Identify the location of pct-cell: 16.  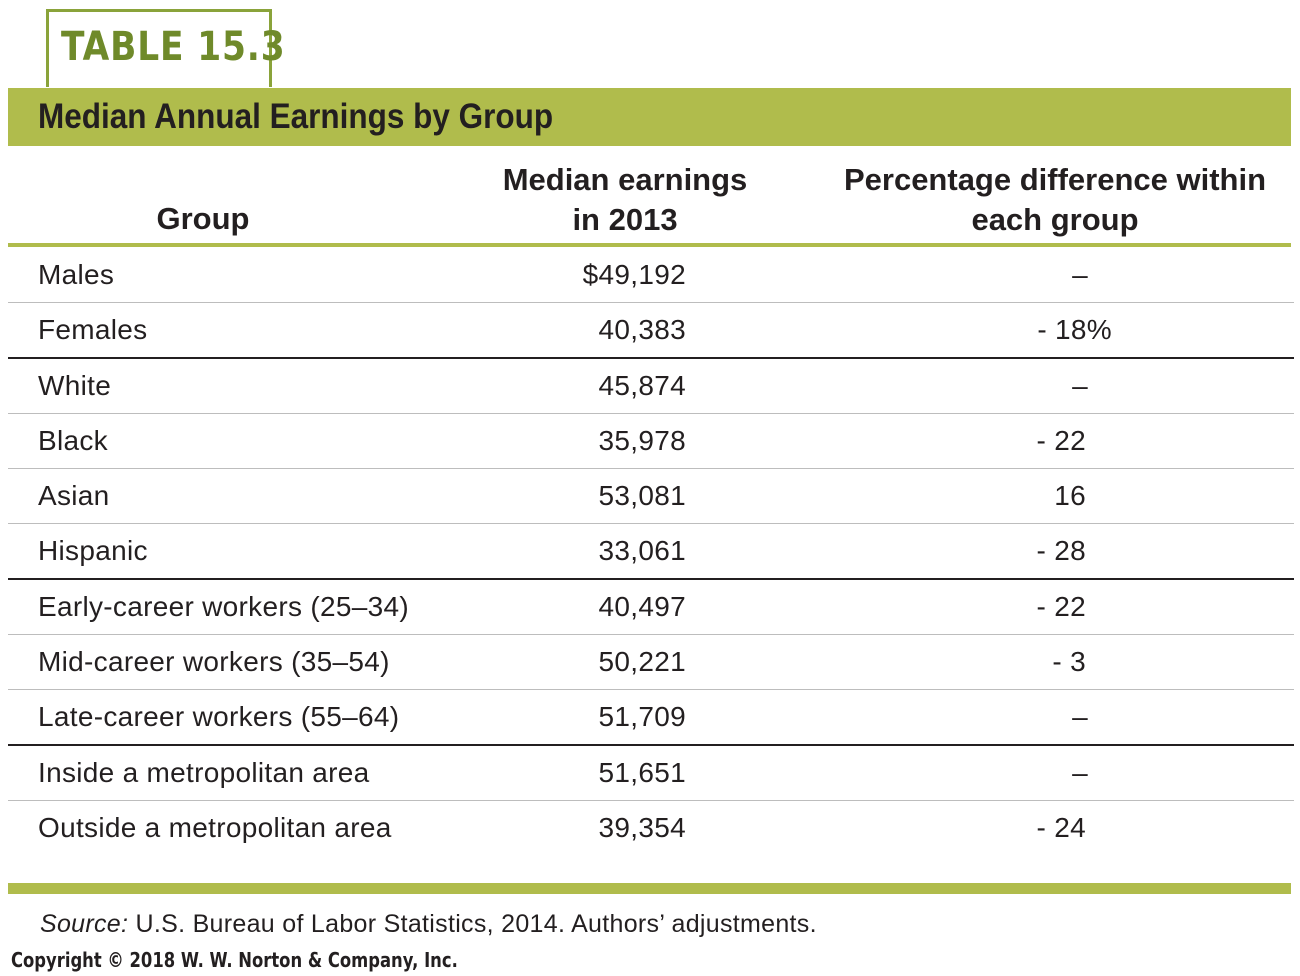
(1070, 496).